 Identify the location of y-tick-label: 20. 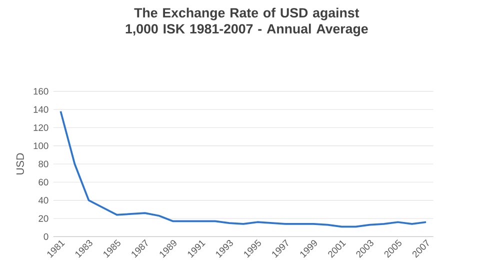
(43, 218).